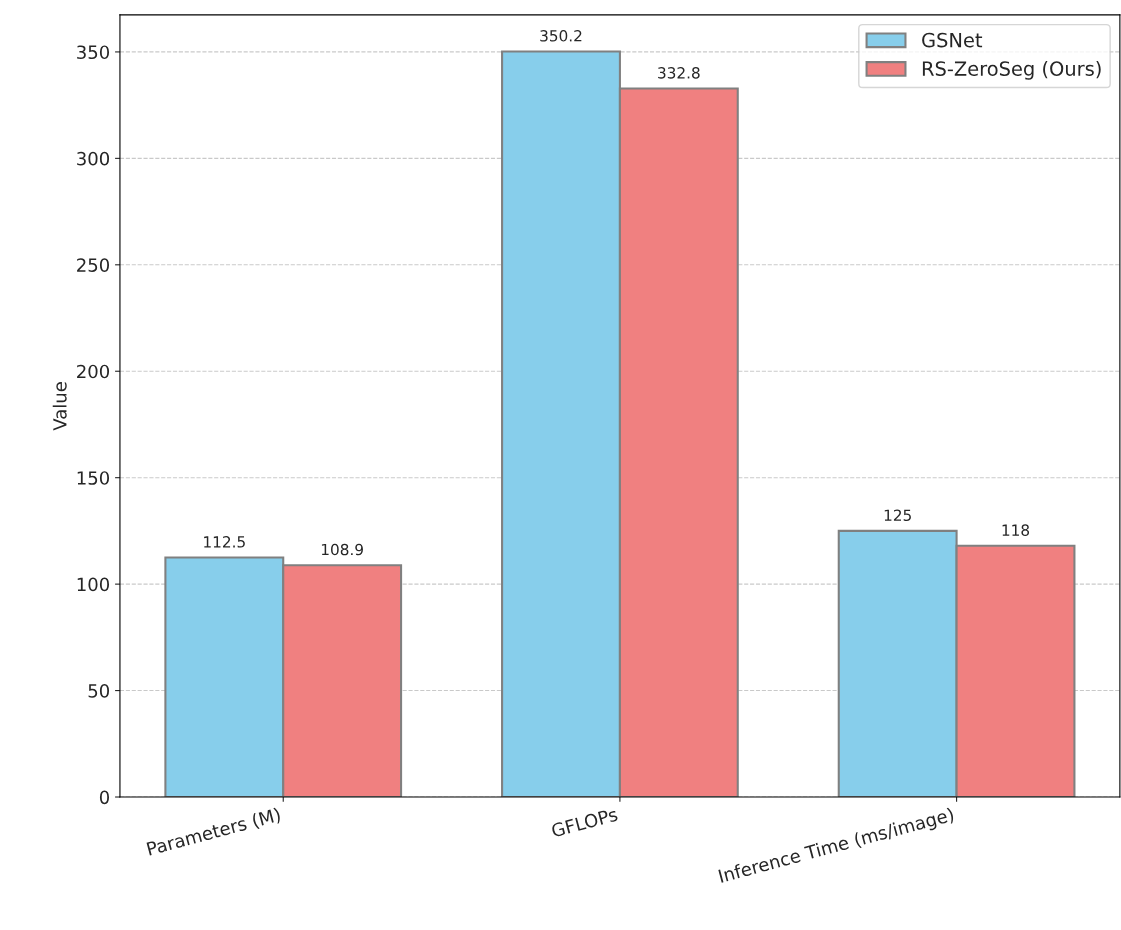 The width and height of the screenshot is (1121, 930). I want to click on legend-label: GSNet, so click(952, 40).